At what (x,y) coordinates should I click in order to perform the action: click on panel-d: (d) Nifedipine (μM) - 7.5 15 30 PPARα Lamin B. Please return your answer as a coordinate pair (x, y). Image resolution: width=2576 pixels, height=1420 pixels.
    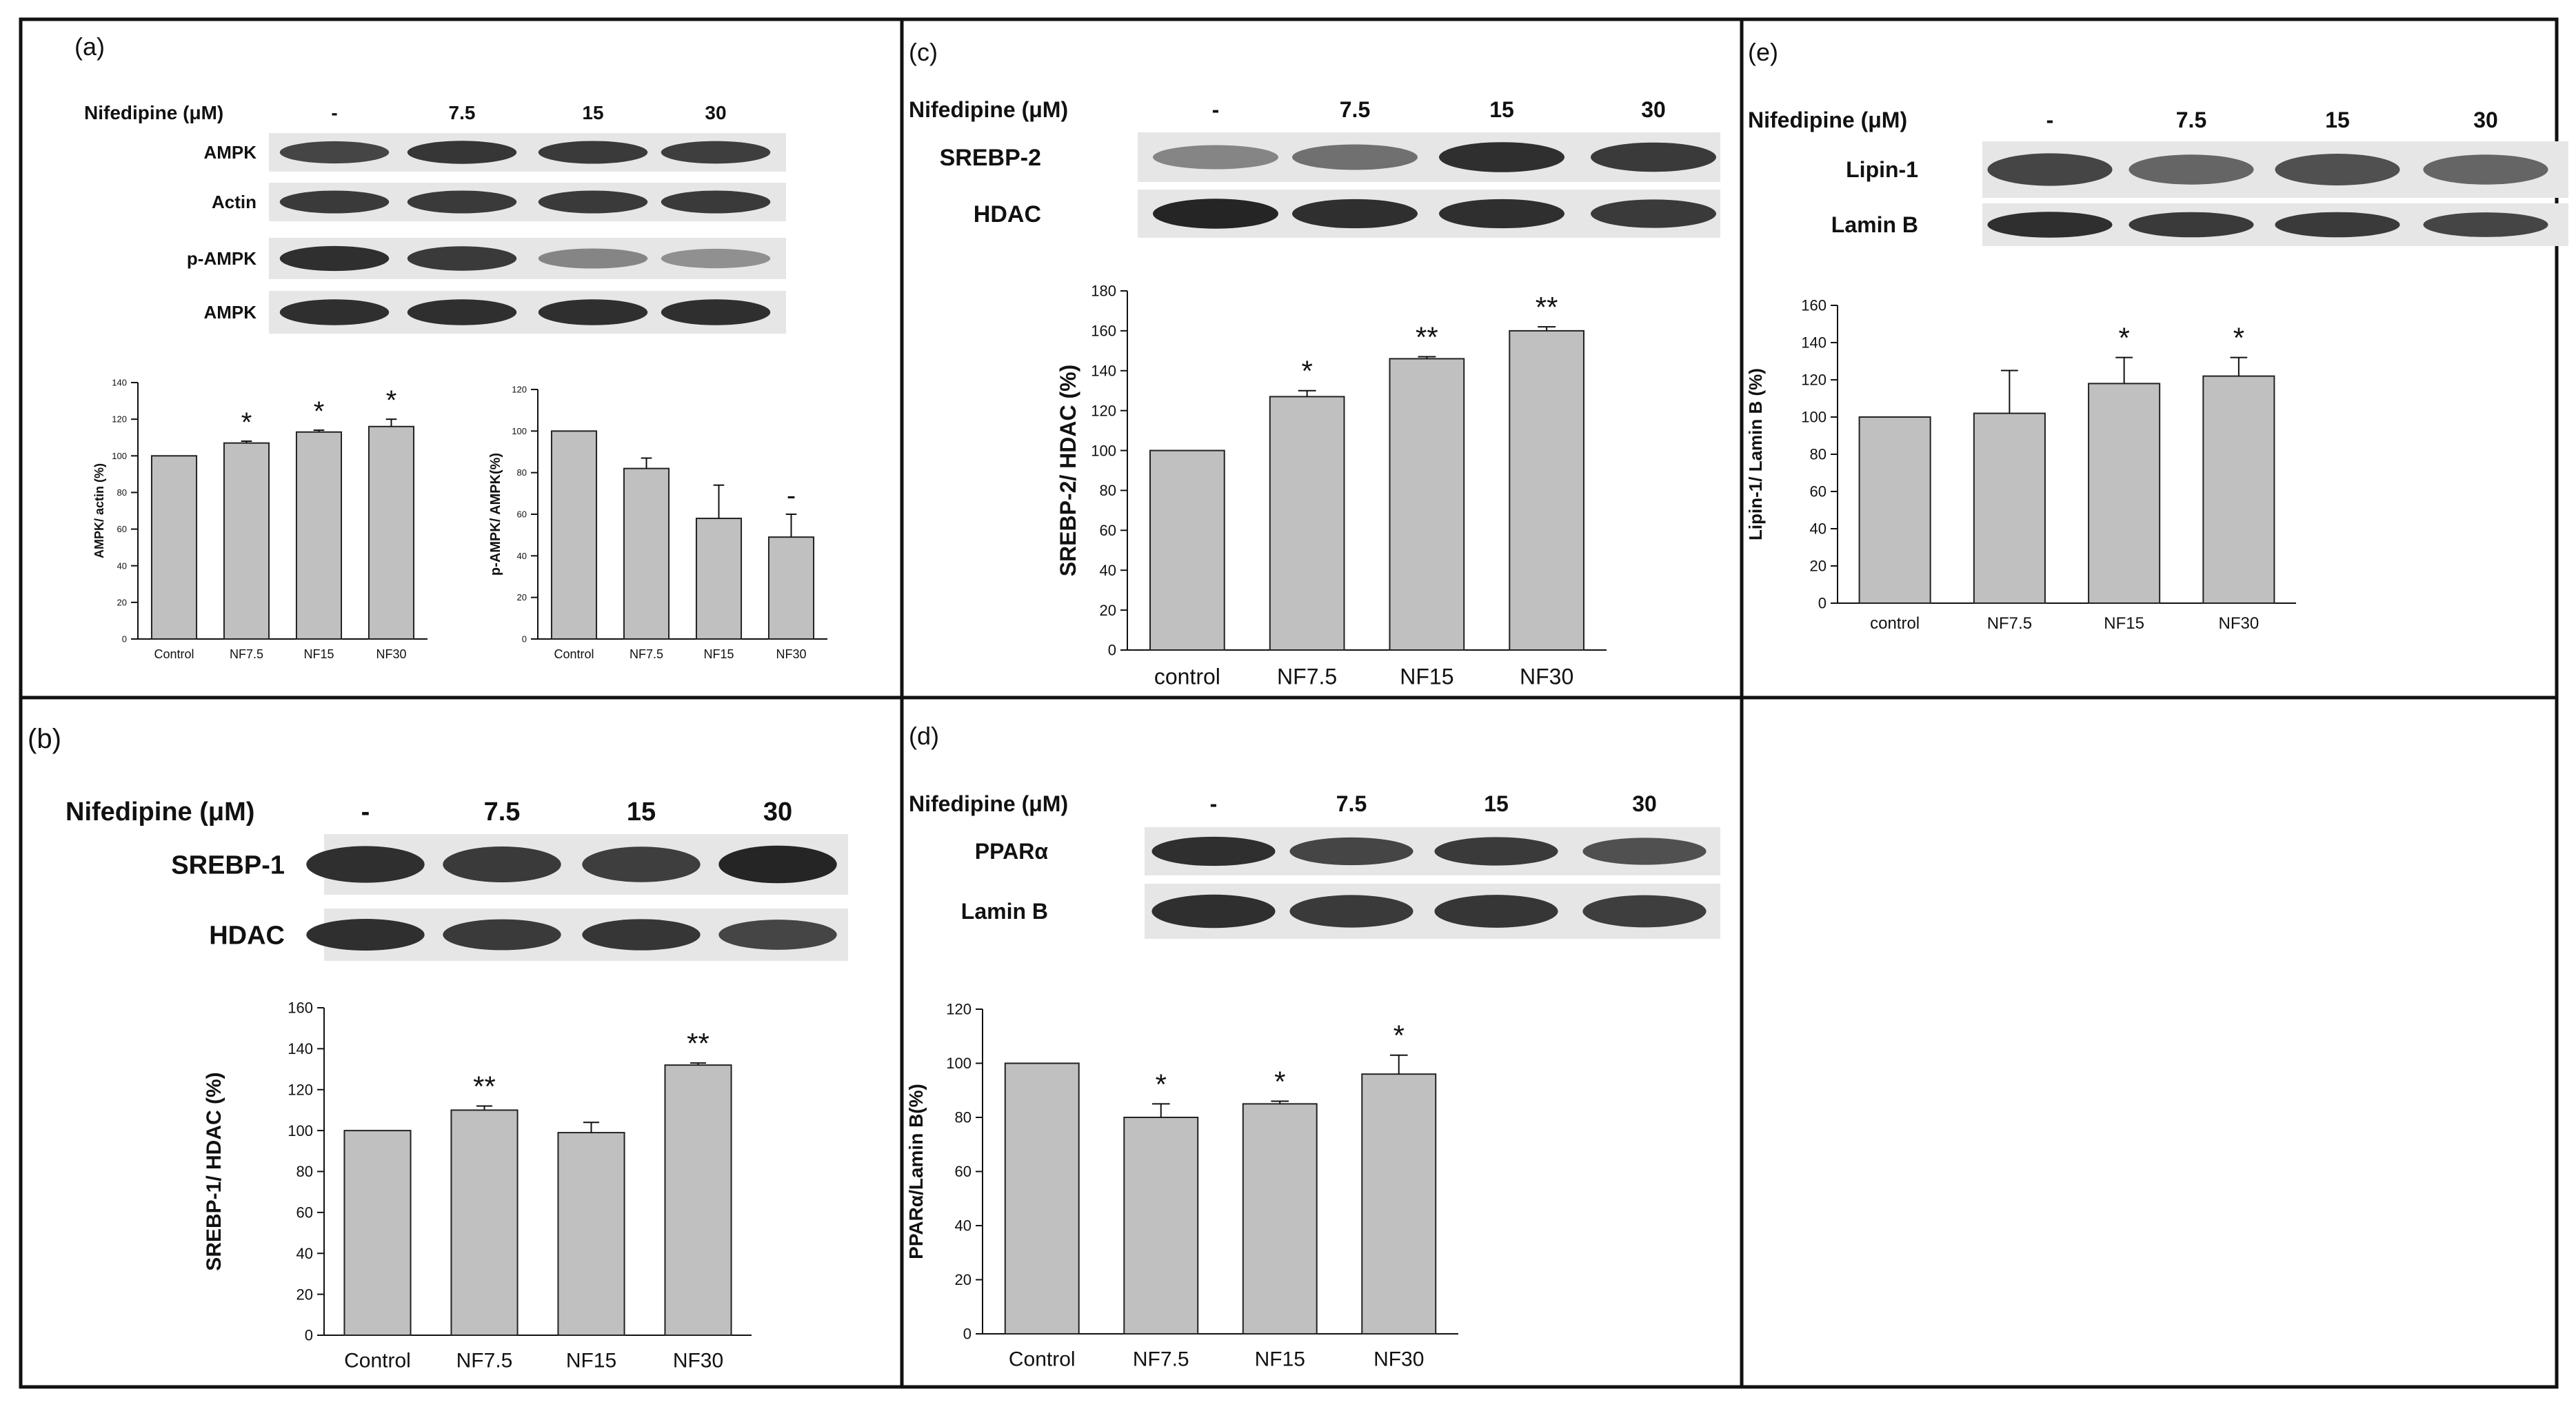
    Looking at the image, I should click on (1314, 831).